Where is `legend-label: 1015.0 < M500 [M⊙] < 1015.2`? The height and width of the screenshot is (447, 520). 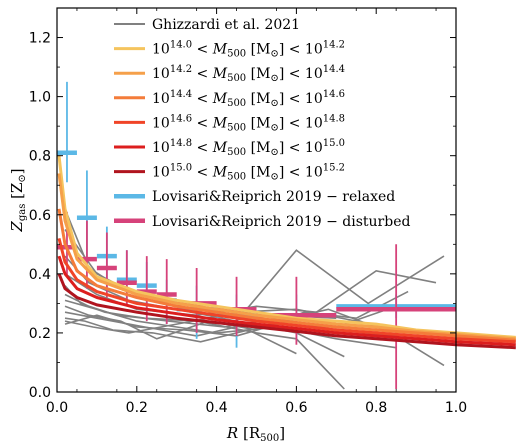 legend-label: 1015.0 < M500 [M⊙] < 1015.2 is located at coordinates (248, 173).